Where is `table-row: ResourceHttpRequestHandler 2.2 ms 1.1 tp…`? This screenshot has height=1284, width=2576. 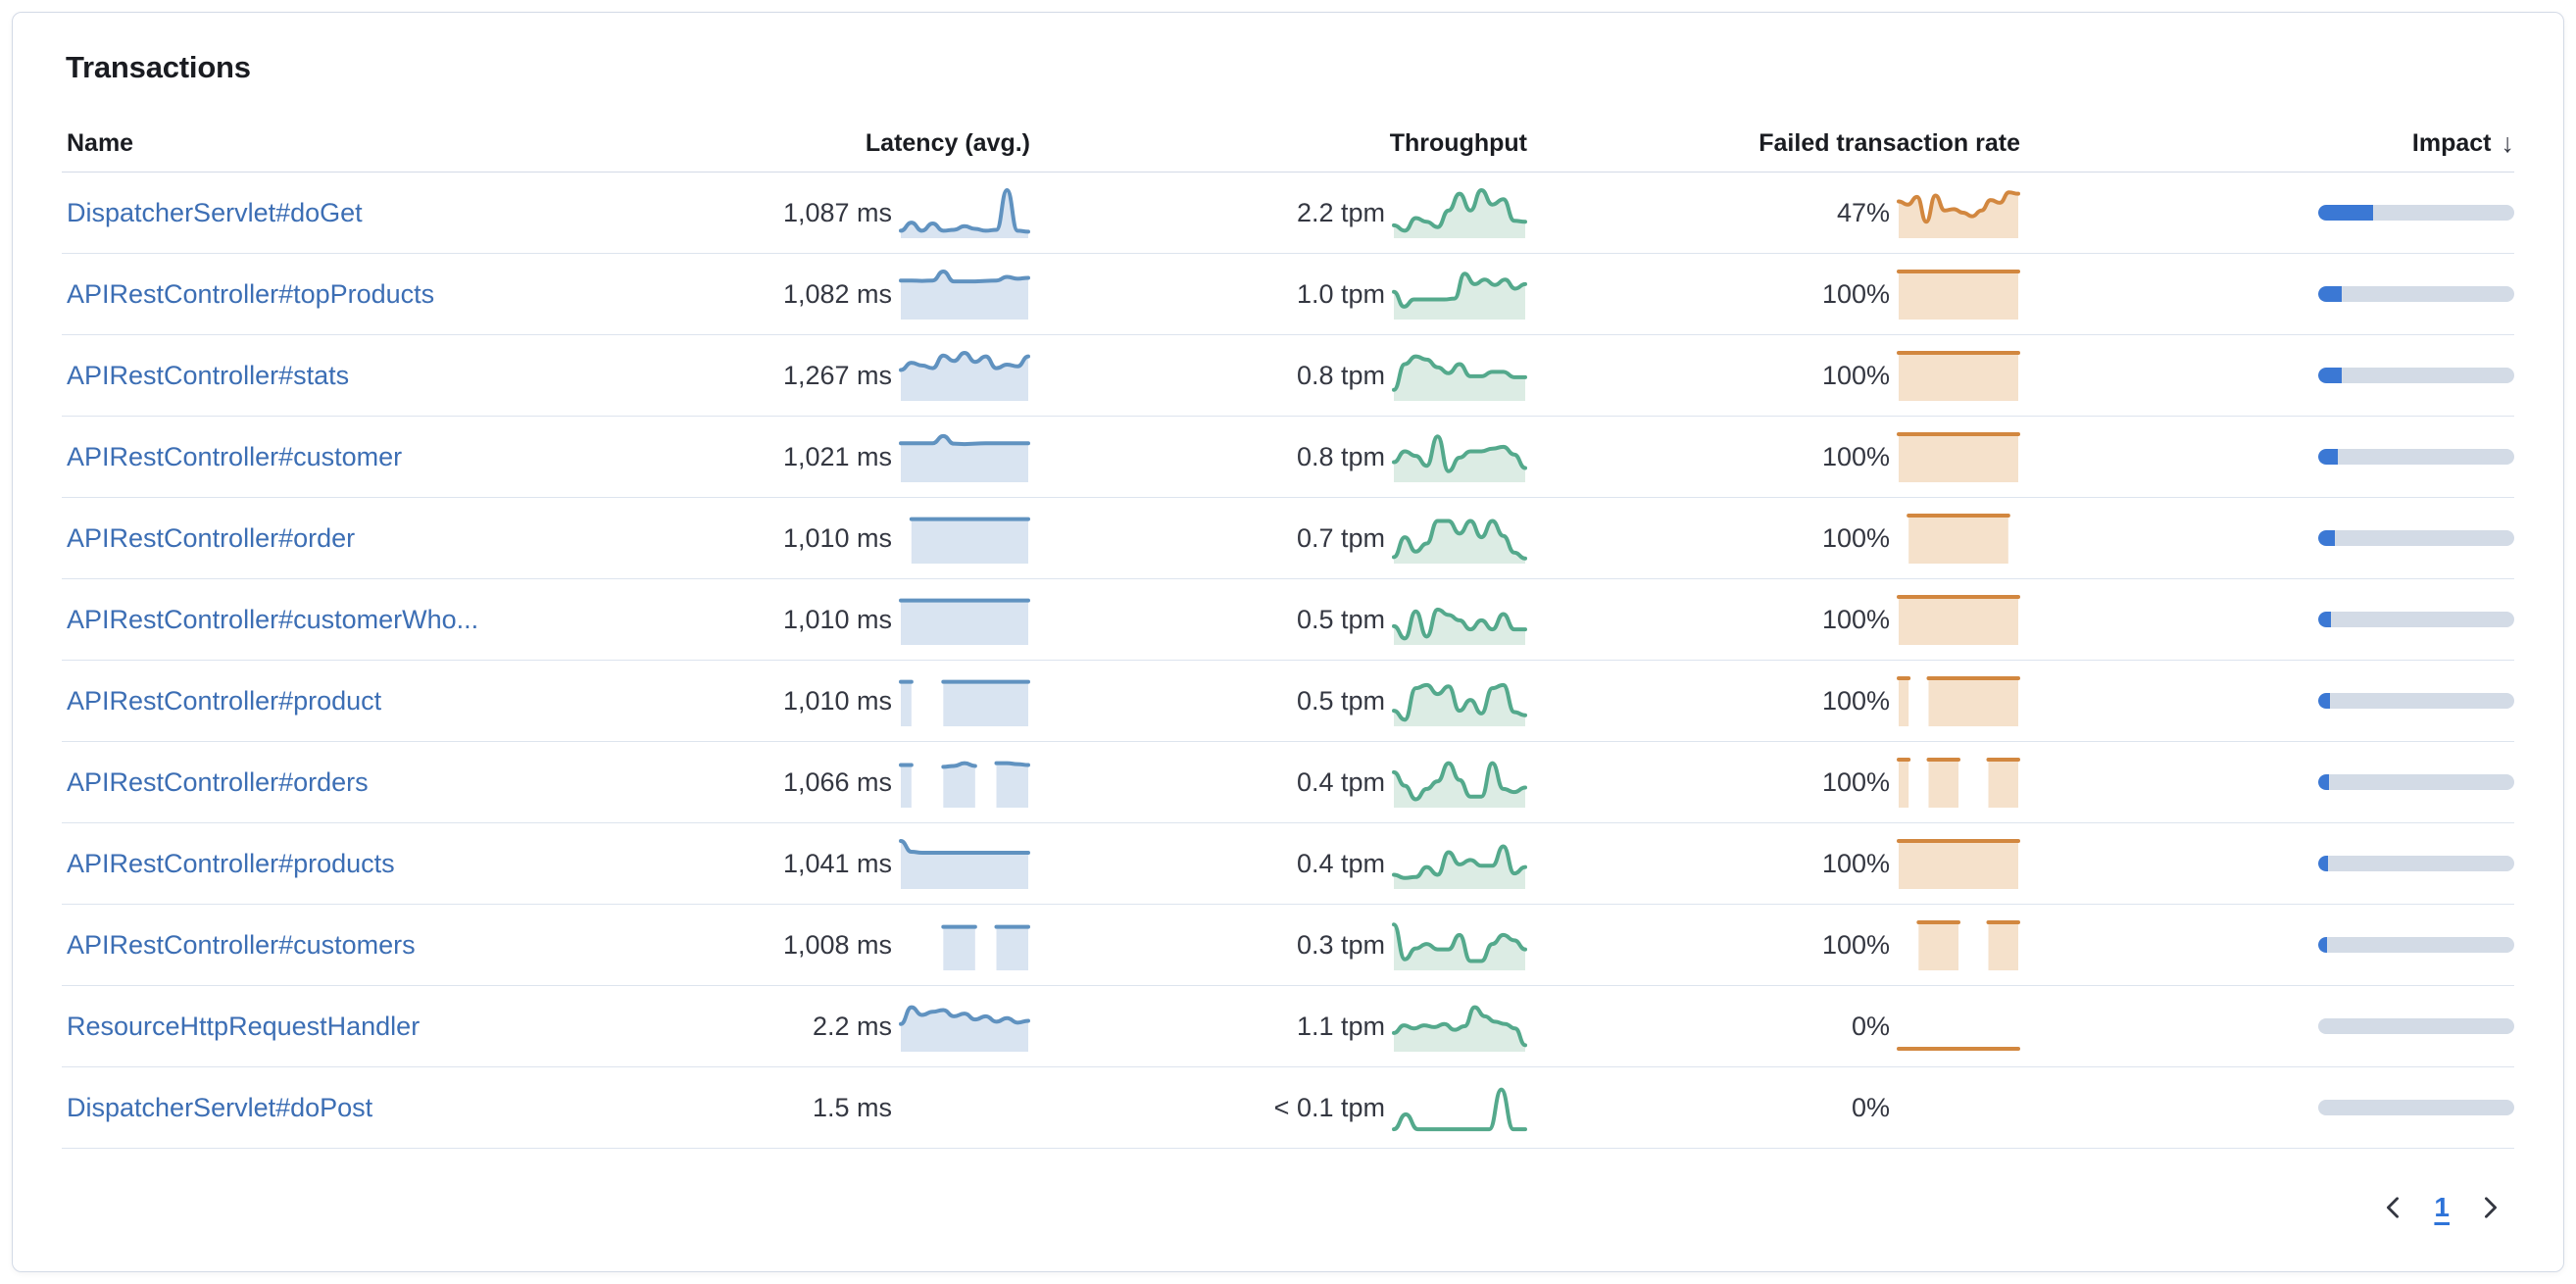
table-row: ResourceHttpRequestHandler 2.2 ms 1.1 tp… is located at coordinates (1288, 1026).